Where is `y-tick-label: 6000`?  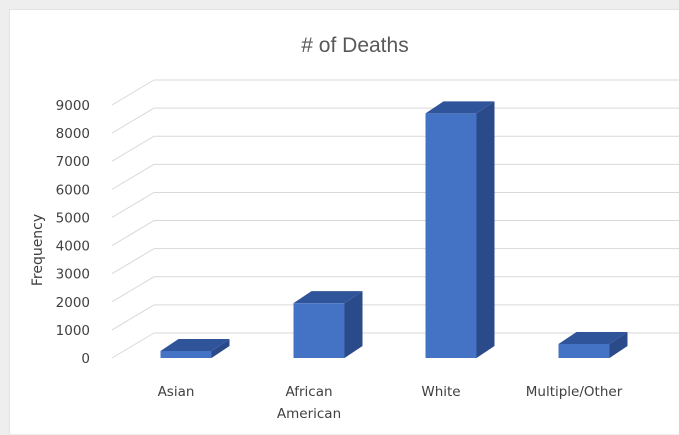 y-tick-label: 6000 is located at coordinates (73, 190).